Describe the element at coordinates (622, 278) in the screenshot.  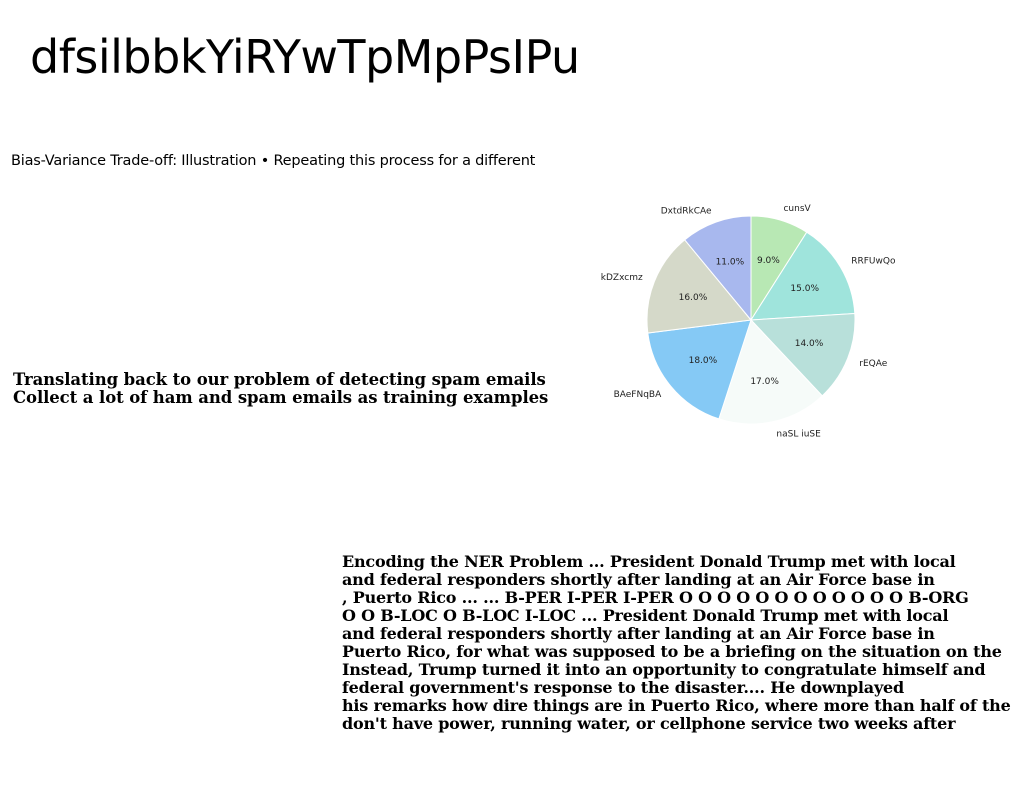
I see `pie-category-label: kDZxcmz` at that location.